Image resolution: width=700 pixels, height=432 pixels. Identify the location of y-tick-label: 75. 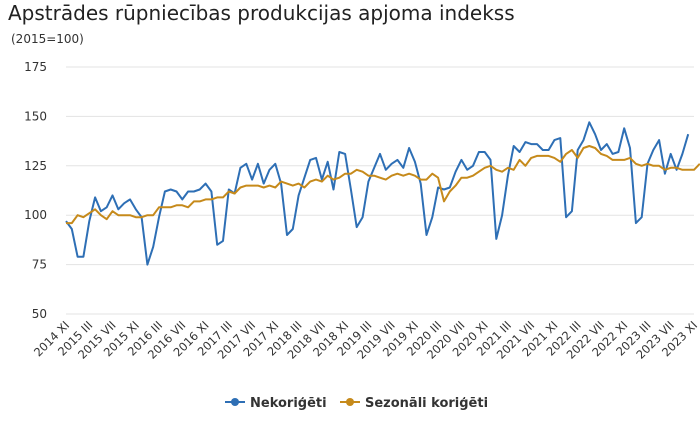
(39, 265).